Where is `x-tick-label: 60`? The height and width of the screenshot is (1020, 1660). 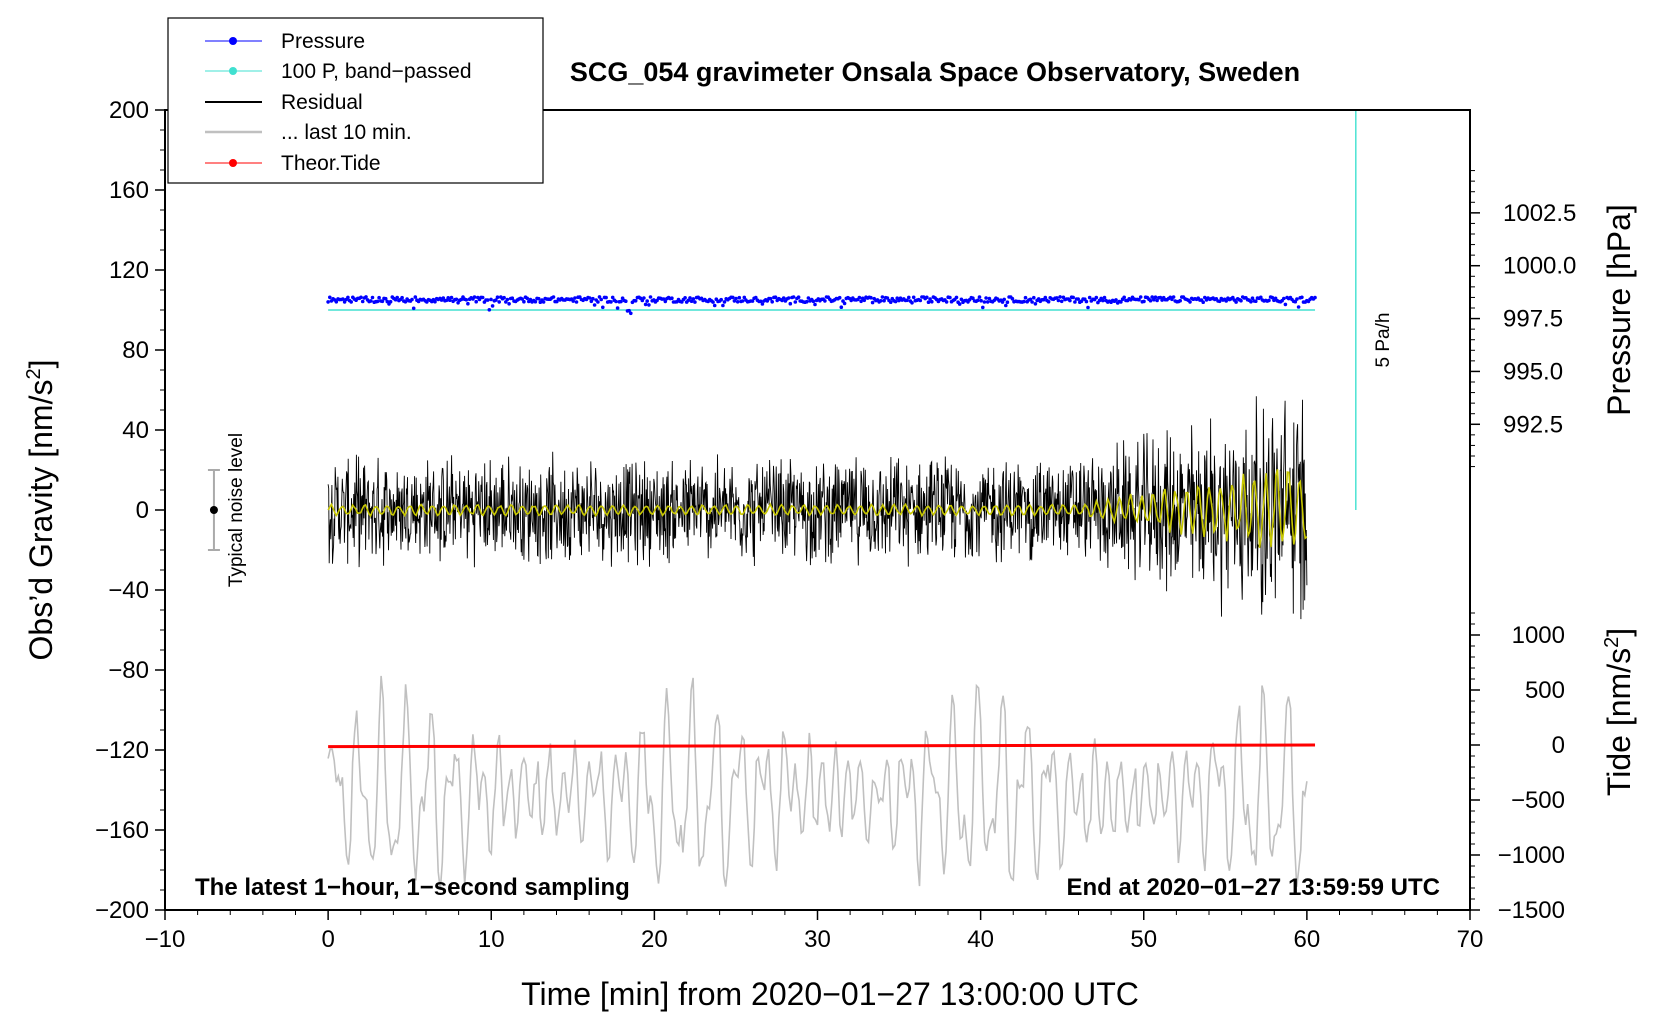
x-tick-label: 60 is located at coordinates (1307, 939).